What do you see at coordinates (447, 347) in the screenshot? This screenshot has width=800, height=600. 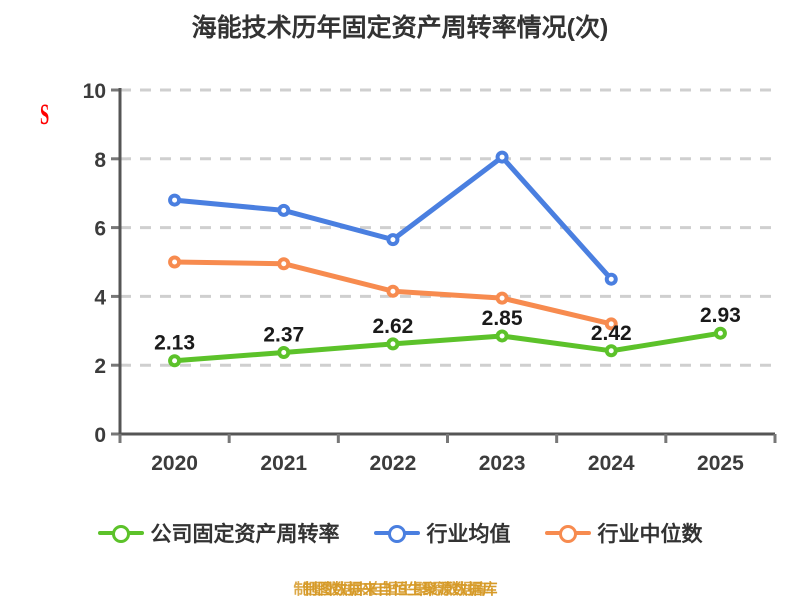 I see `series-line` at bounding box center [447, 347].